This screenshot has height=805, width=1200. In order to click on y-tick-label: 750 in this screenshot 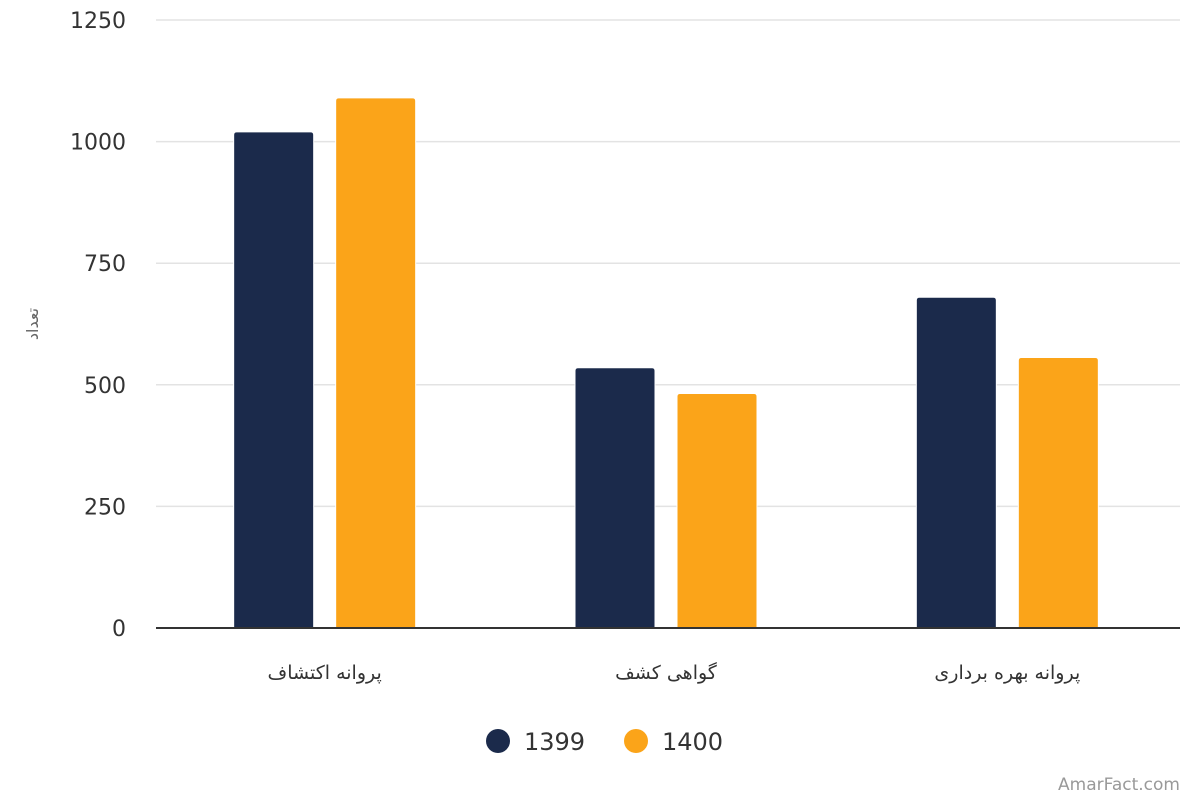, I will do `click(105, 264)`.